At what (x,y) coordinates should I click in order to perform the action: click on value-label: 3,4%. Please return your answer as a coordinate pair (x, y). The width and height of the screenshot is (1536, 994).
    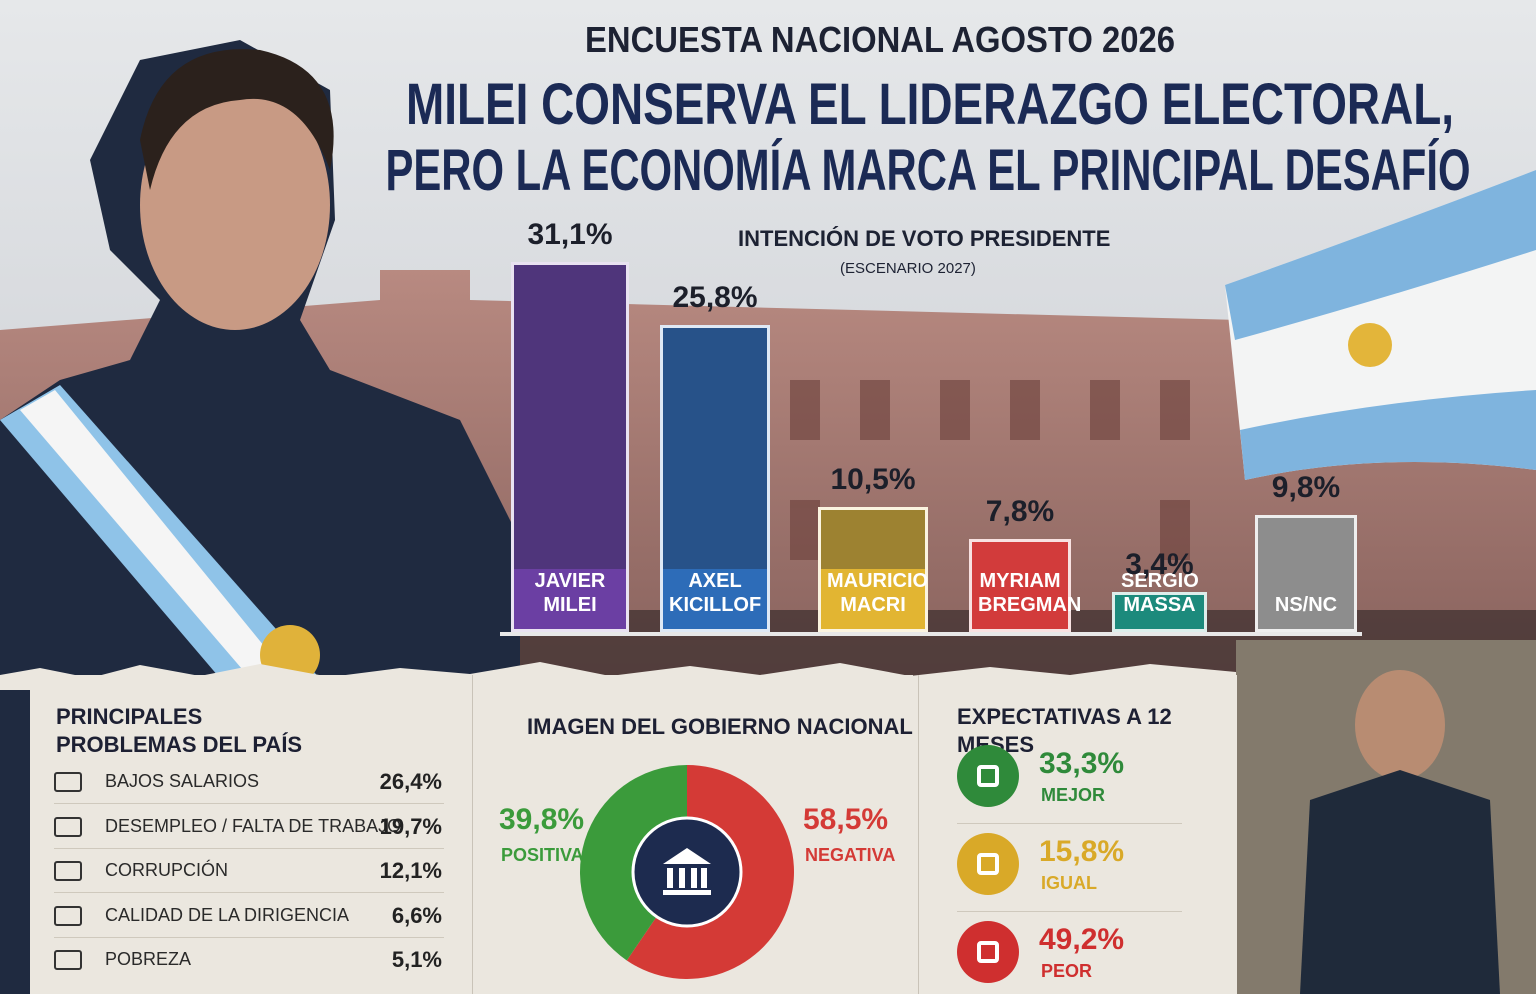
    Looking at the image, I should click on (1159, 564).